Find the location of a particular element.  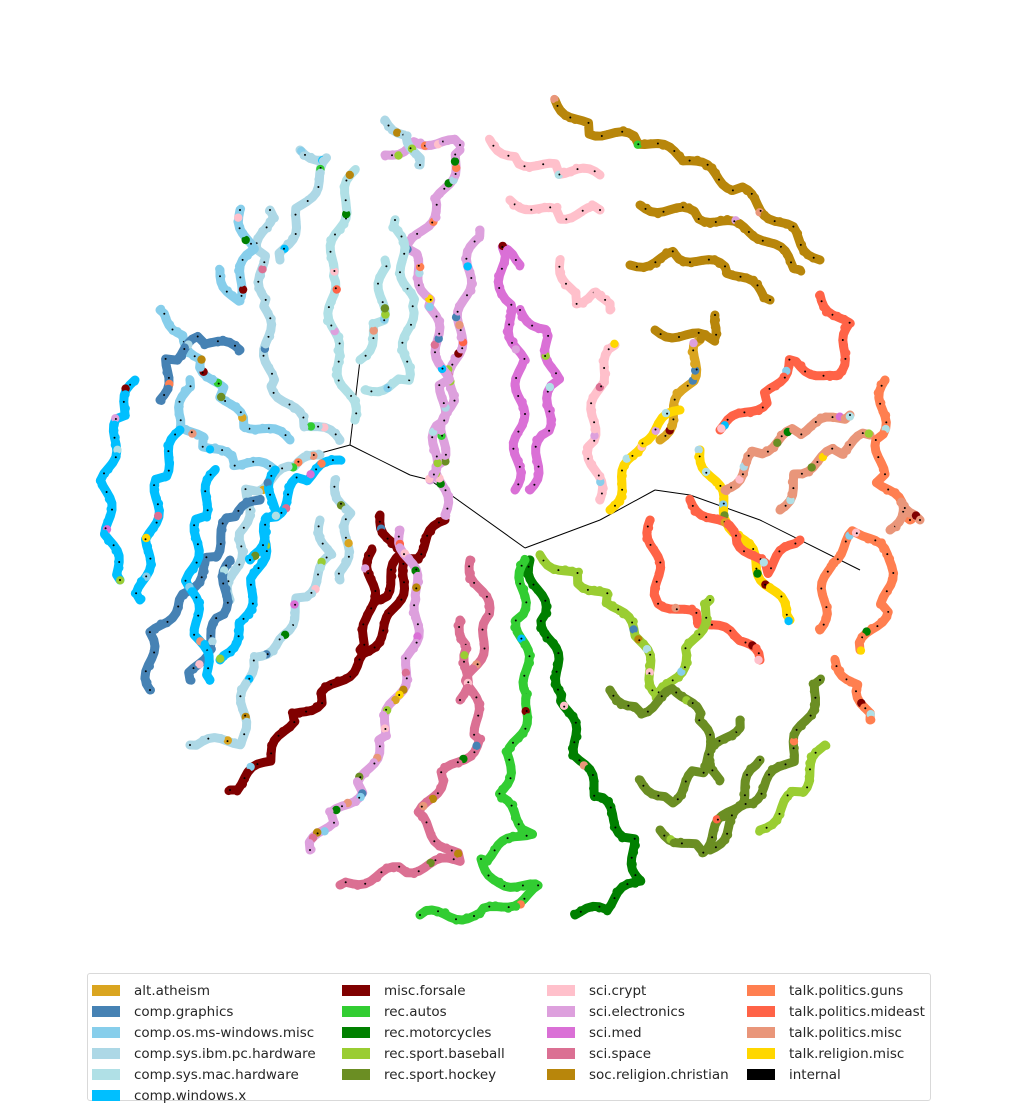

legend-label: comp.graphics is located at coordinates (184, 1011).